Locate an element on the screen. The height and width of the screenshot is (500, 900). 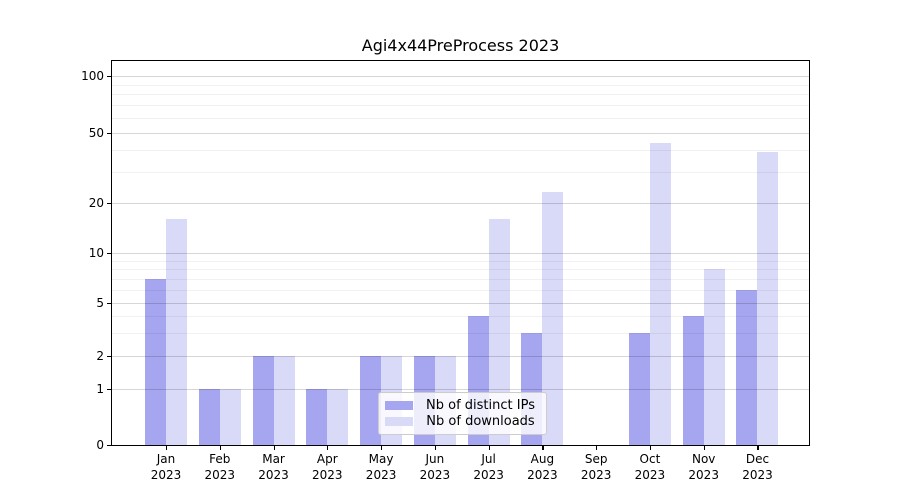
x-tick-month: Jun is located at coordinates (435, 459).